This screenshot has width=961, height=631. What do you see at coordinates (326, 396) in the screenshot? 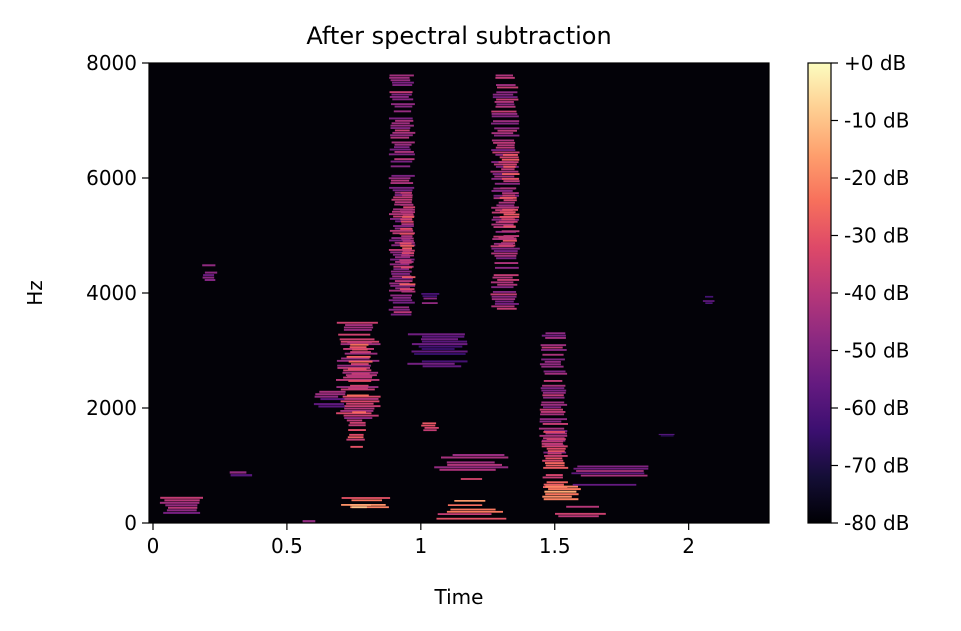
I see `spectro-region-6-bin` at bounding box center [326, 396].